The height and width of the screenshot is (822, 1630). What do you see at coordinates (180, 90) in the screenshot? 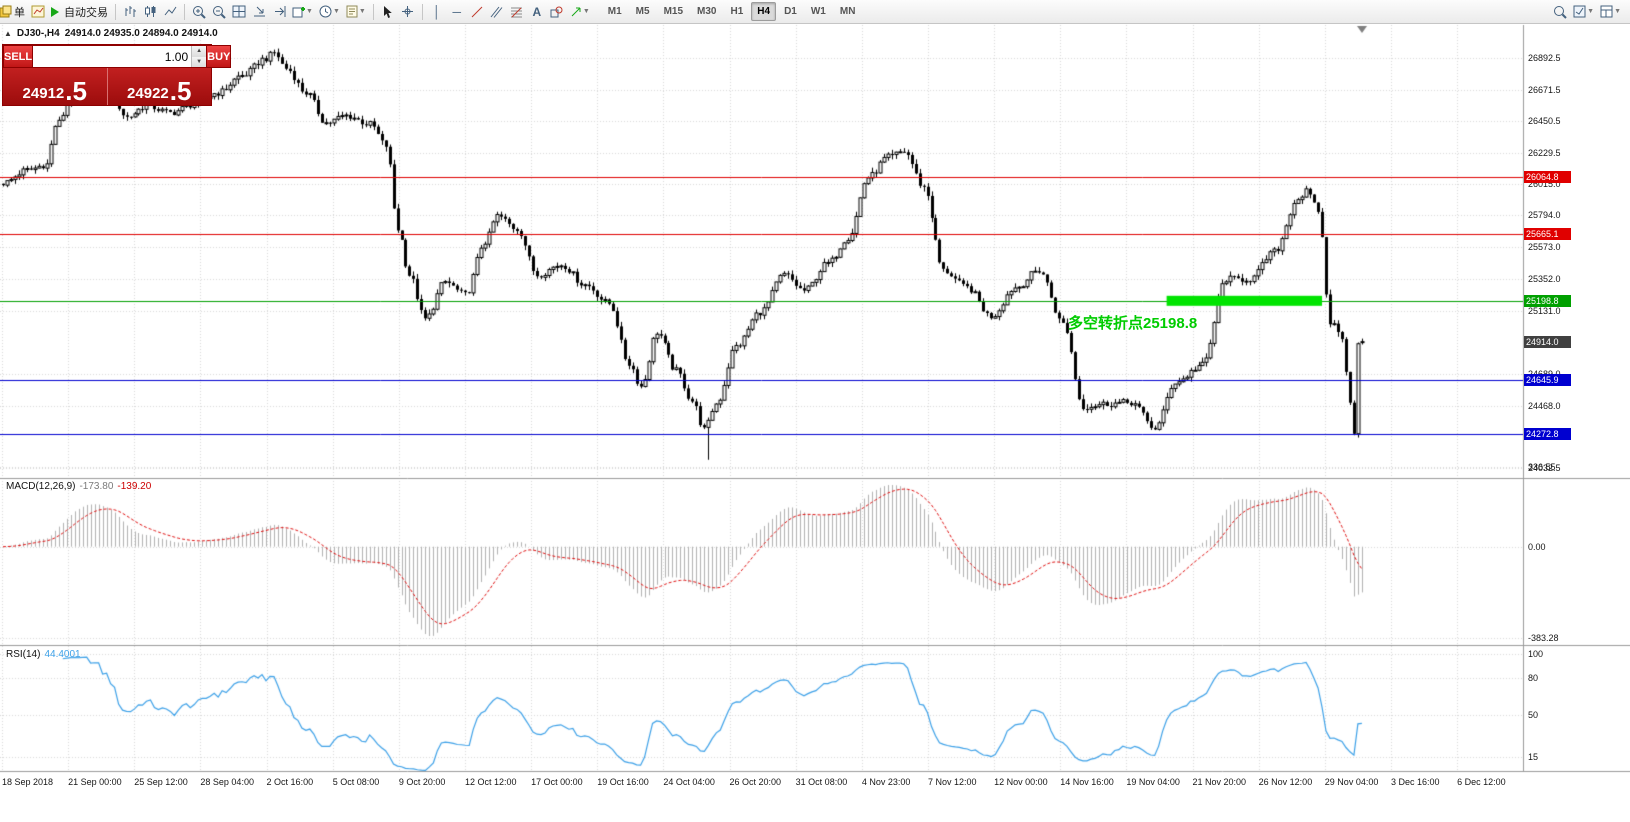
I see `buy-price-fraction: .5` at bounding box center [180, 90].